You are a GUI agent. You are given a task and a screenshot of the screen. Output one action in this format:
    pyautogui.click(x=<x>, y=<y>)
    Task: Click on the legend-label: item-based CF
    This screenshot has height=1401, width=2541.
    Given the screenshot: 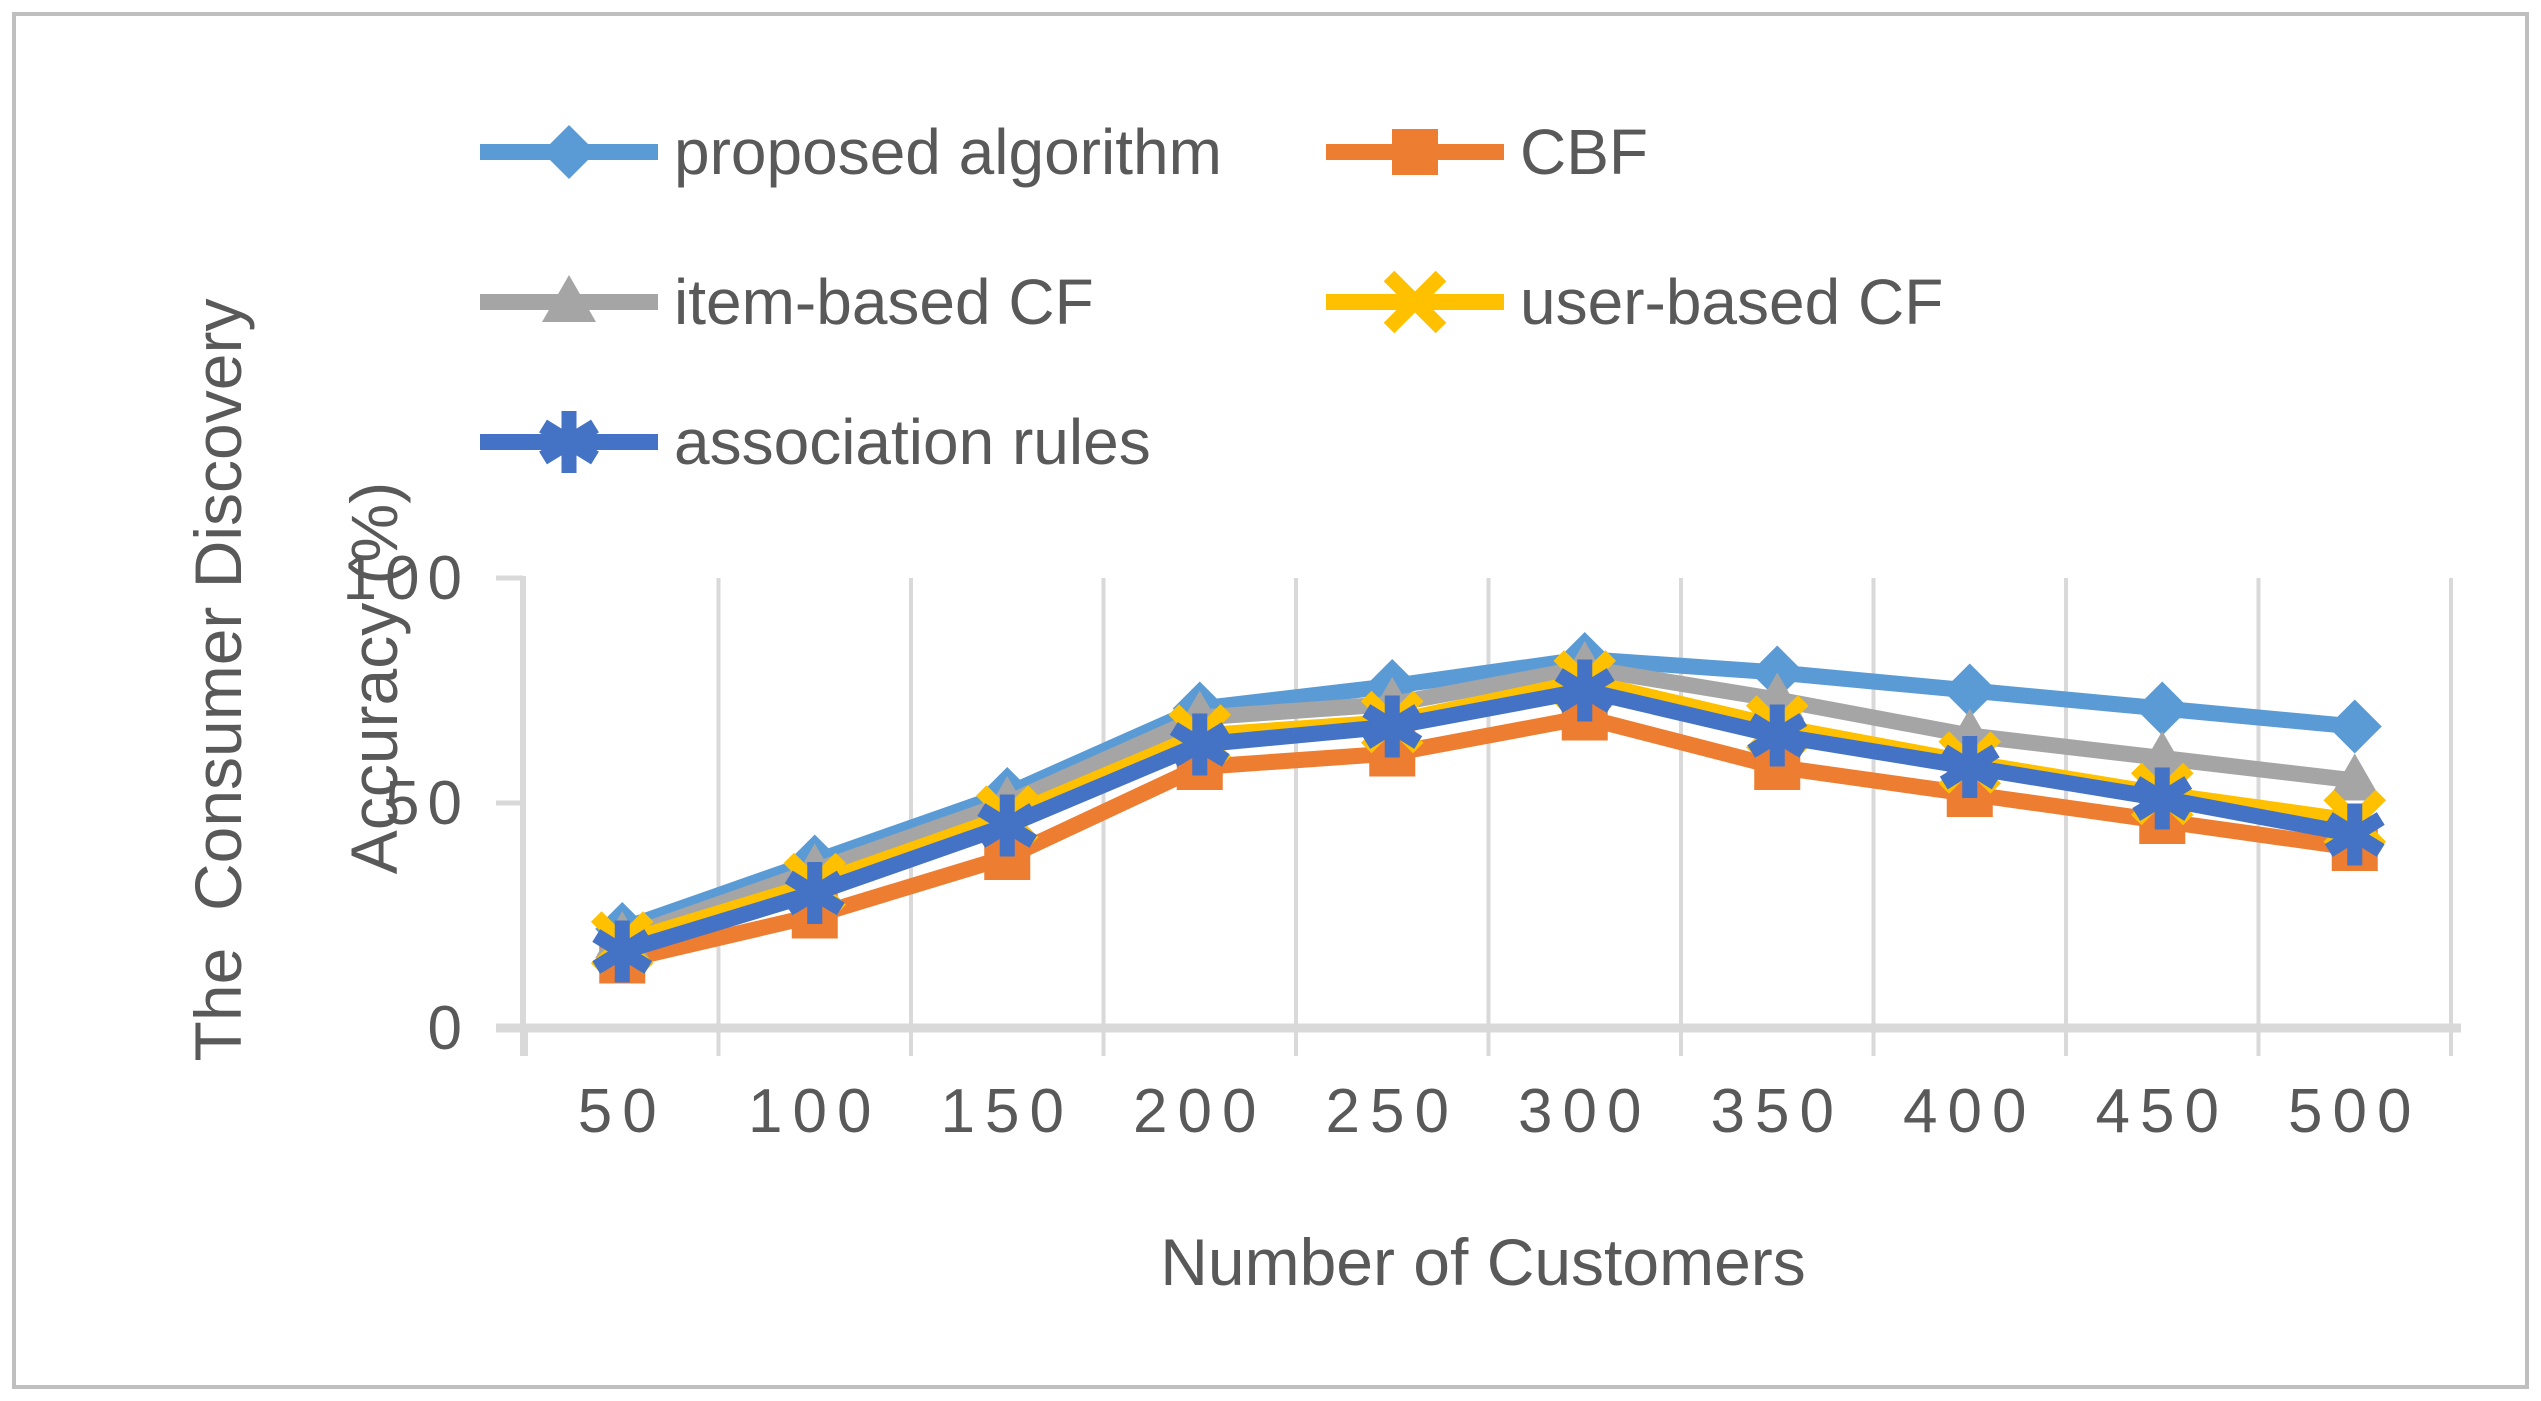 What is the action you would take?
    pyautogui.click(x=884, y=302)
    